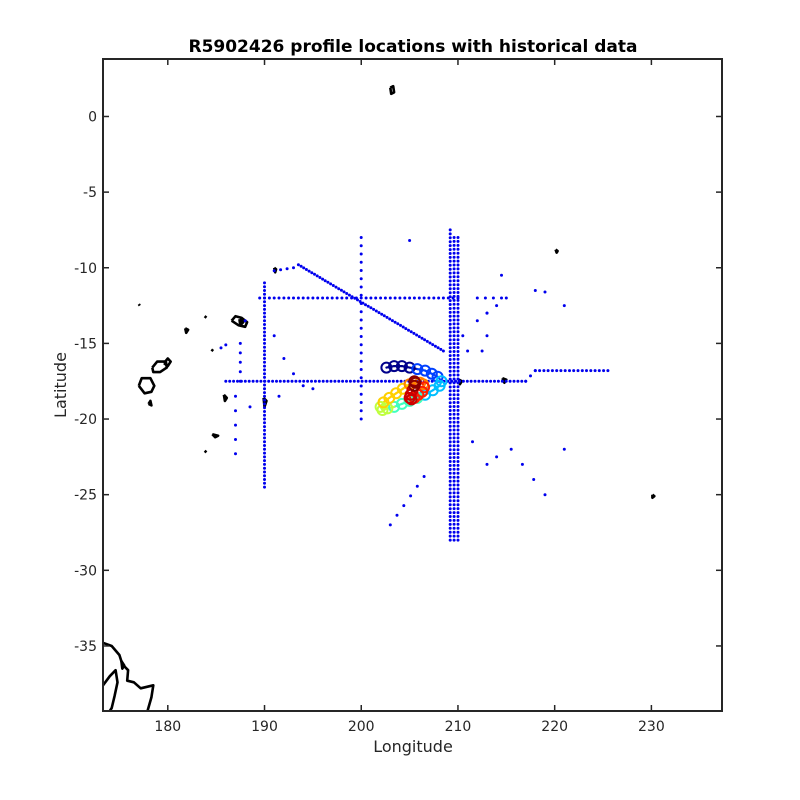  What do you see at coordinates (264, 727) in the screenshot?
I see `x-tick-label: 190` at bounding box center [264, 727].